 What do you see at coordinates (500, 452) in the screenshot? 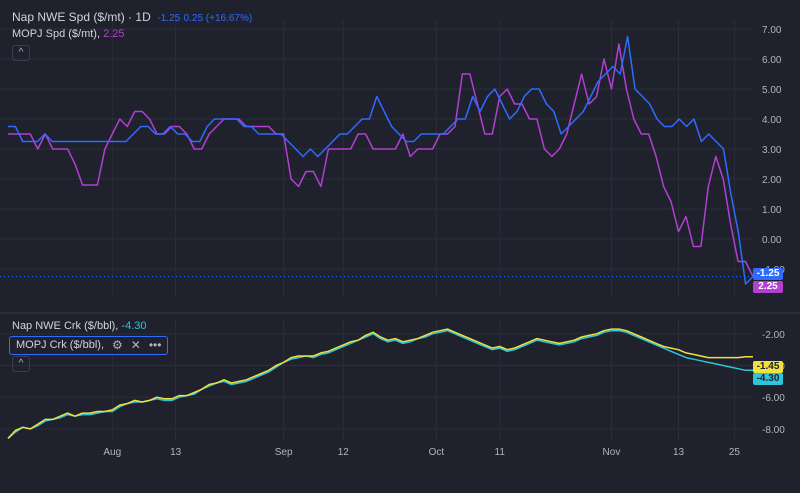
I see `x-tick-label: 11` at bounding box center [500, 452].